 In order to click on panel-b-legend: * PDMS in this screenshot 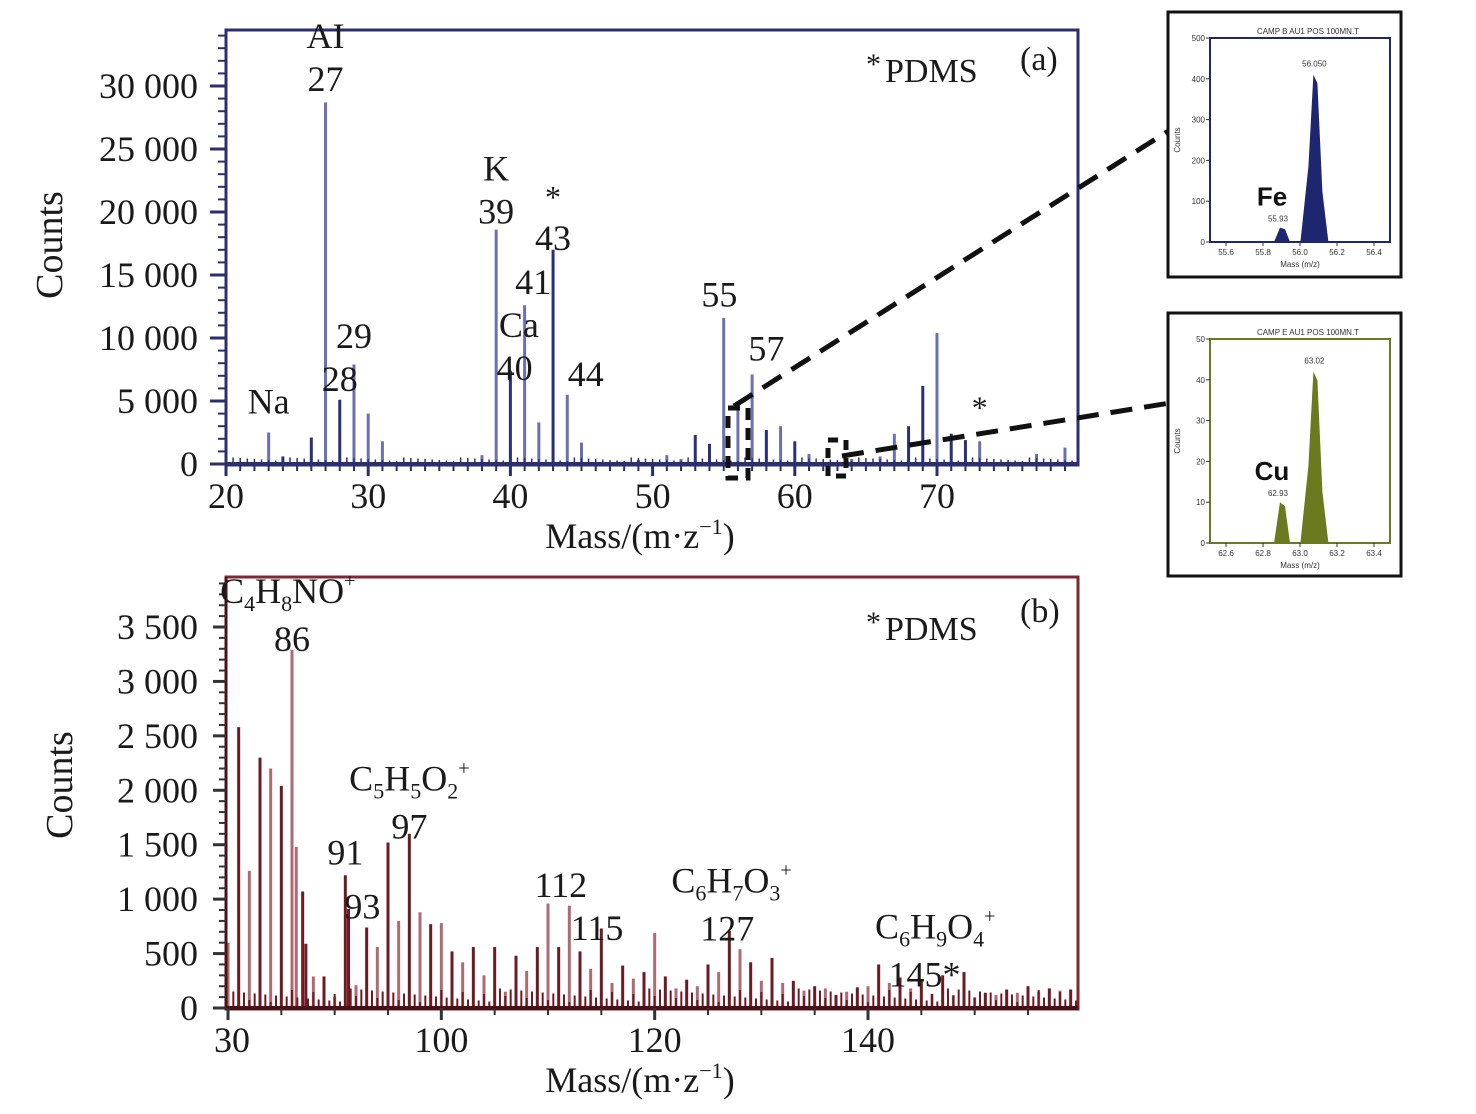, I will do `click(922, 627)`.